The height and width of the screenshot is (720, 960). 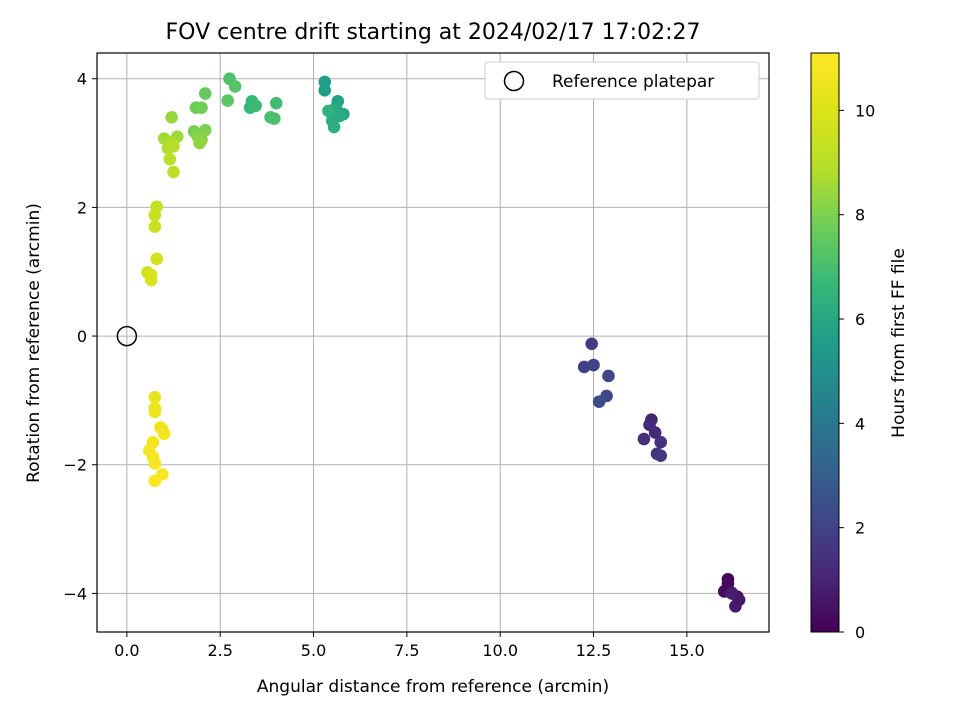 What do you see at coordinates (633, 82) in the screenshot?
I see `legend-entry-label: Reference platepar` at bounding box center [633, 82].